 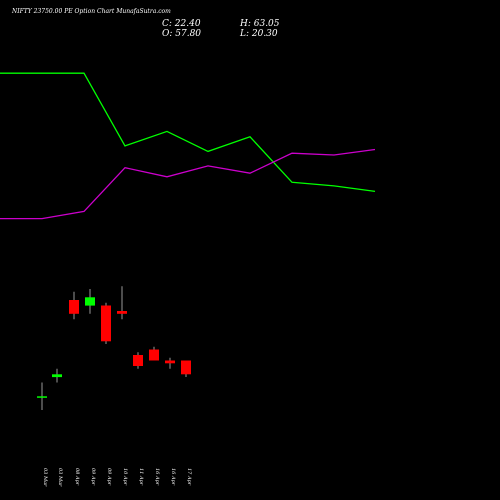 I want to click on high-value: H: 63.05, so click(x=260, y=24).